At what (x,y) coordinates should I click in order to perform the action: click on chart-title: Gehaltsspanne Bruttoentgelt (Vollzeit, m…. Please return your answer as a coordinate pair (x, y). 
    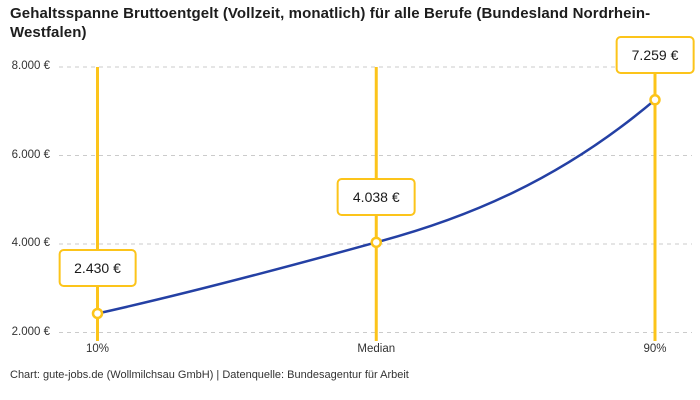
    Looking at the image, I should click on (330, 23).